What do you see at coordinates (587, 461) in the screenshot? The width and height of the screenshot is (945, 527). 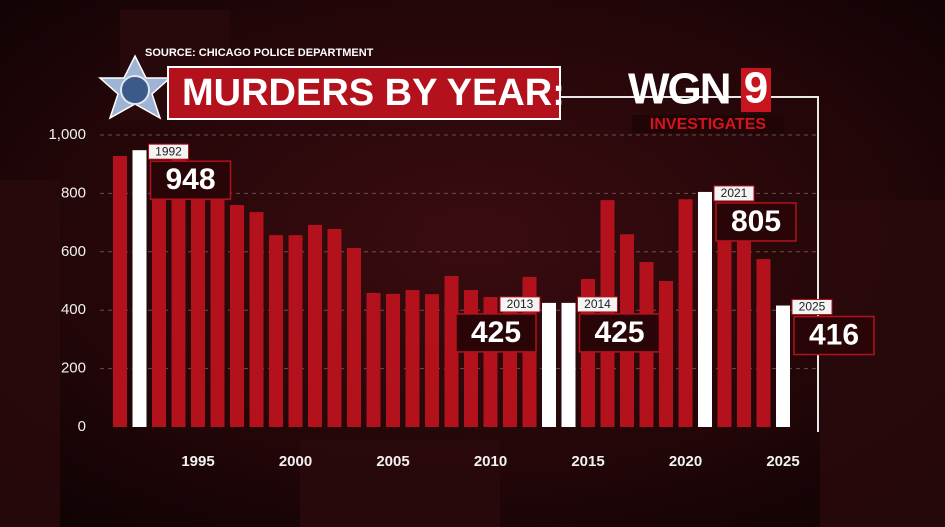 I see `x-tick-label: 2015` at bounding box center [587, 461].